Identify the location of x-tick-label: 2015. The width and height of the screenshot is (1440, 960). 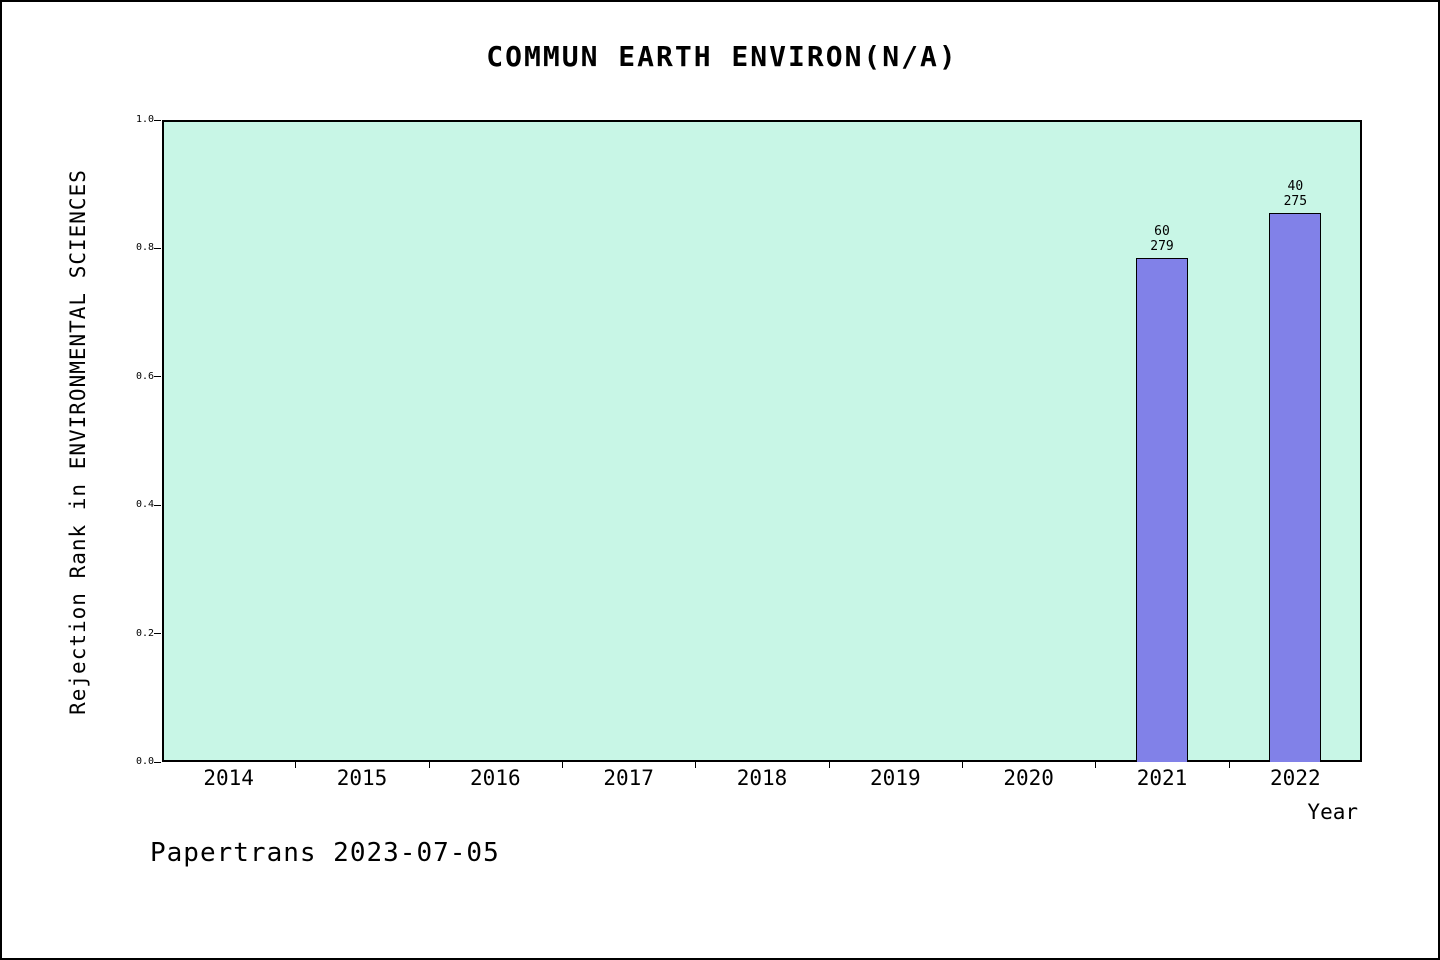
(362, 778).